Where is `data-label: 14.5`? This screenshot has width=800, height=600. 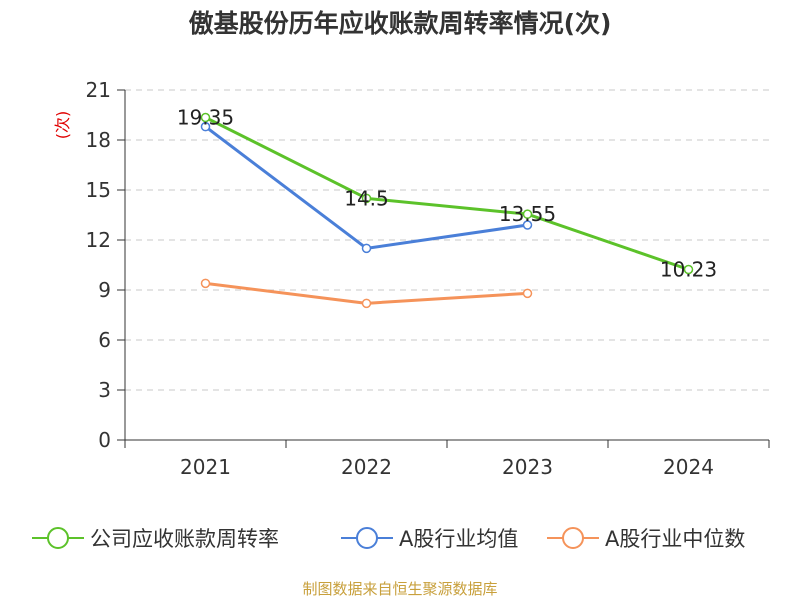
data-label: 14.5 is located at coordinates (366, 198).